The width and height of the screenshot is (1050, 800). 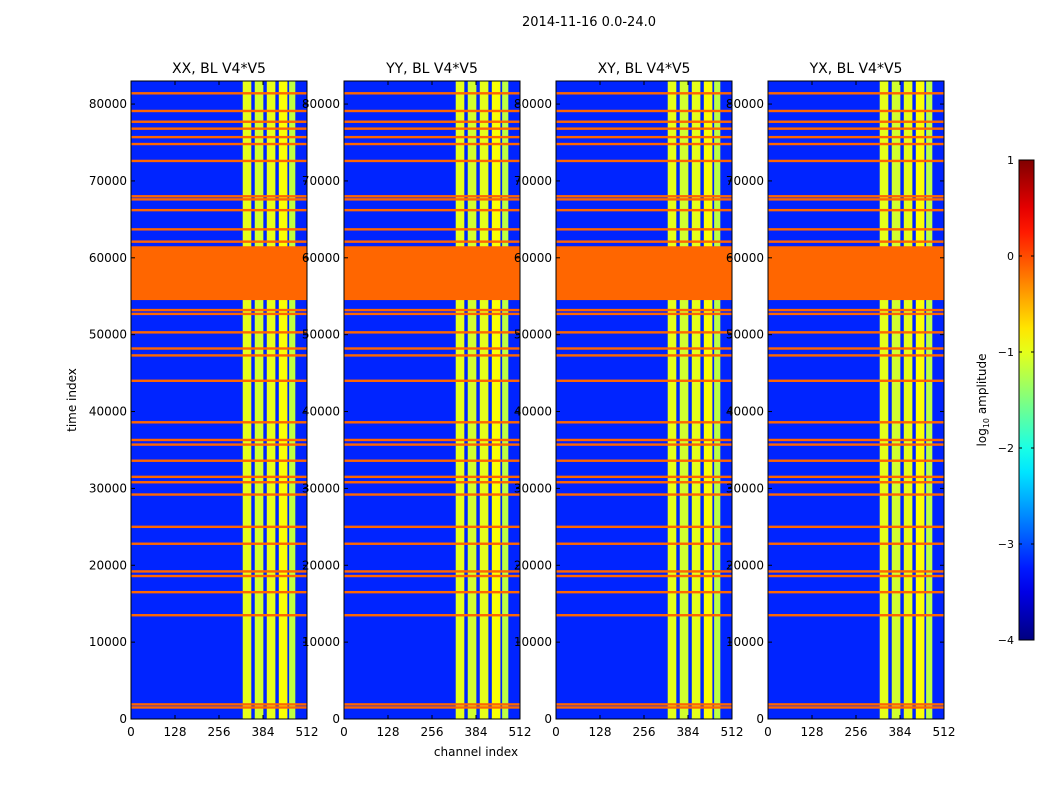 What do you see at coordinates (219, 732) in the screenshot?
I see `x-tick-label: 256` at bounding box center [219, 732].